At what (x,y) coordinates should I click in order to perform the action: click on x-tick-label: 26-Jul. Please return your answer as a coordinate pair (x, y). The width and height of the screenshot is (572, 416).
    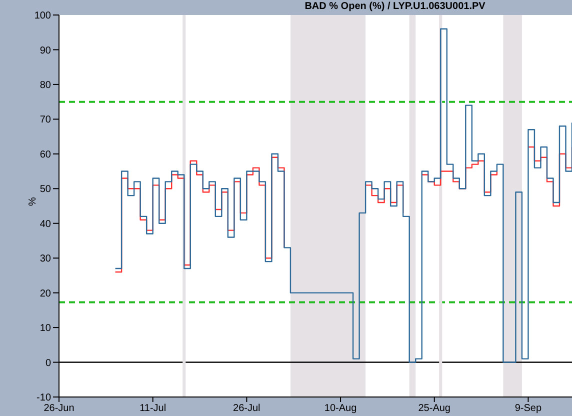
    Looking at the image, I should click on (246, 408).